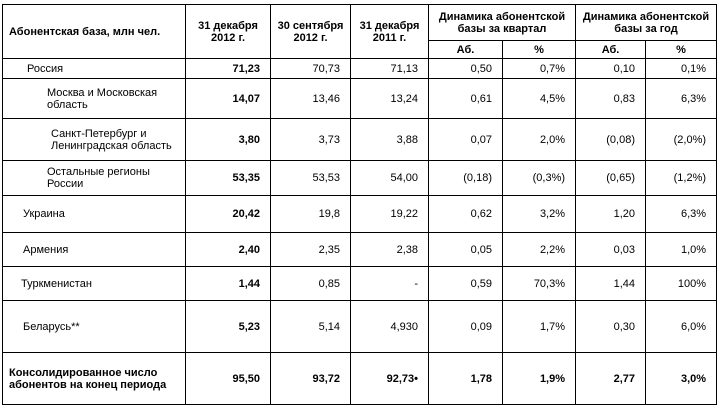 The height and width of the screenshot is (406, 718). What do you see at coordinates (681, 139) in the screenshot?
I see `value-cell: (2,0%)` at bounding box center [681, 139].